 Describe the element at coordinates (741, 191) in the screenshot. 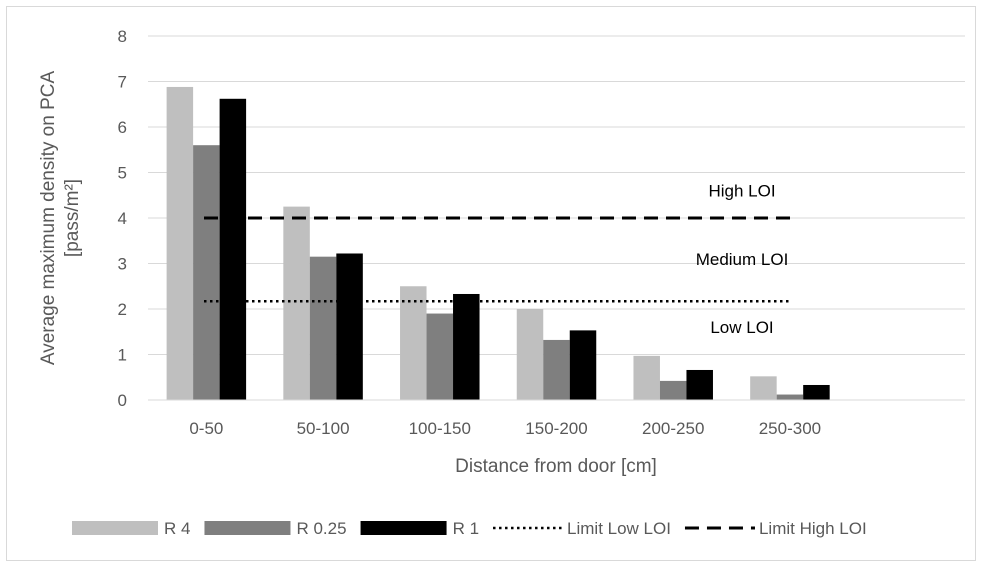

I see `annotation-high-loi: High LOI` at that location.